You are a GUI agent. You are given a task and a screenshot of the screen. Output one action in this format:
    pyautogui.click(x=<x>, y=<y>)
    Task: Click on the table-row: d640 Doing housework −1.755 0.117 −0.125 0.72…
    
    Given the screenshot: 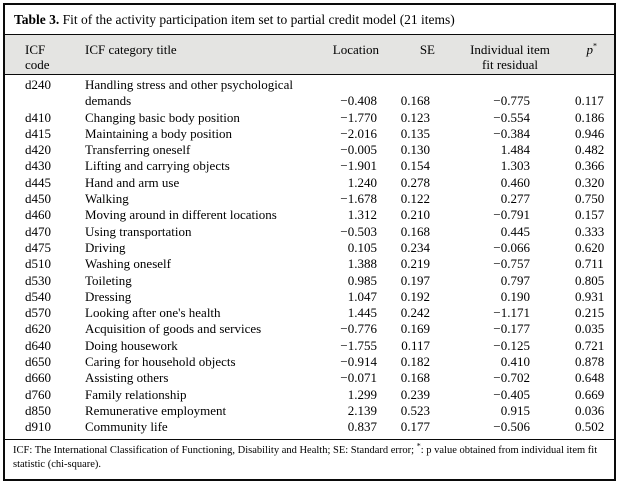 What is the action you would take?
    pyautogui.click(x=309, y=346)
    